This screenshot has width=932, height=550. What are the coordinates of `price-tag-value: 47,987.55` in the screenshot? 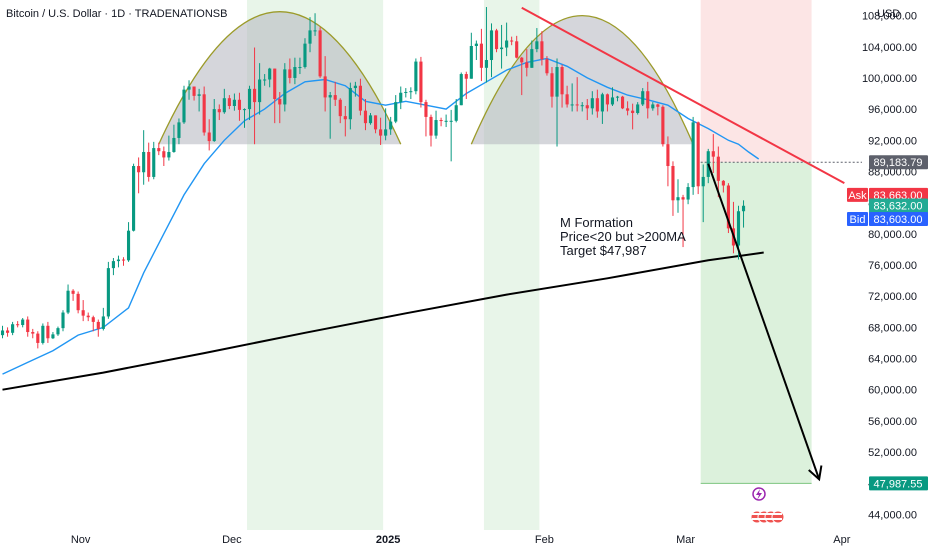 It's located at (898, 484).